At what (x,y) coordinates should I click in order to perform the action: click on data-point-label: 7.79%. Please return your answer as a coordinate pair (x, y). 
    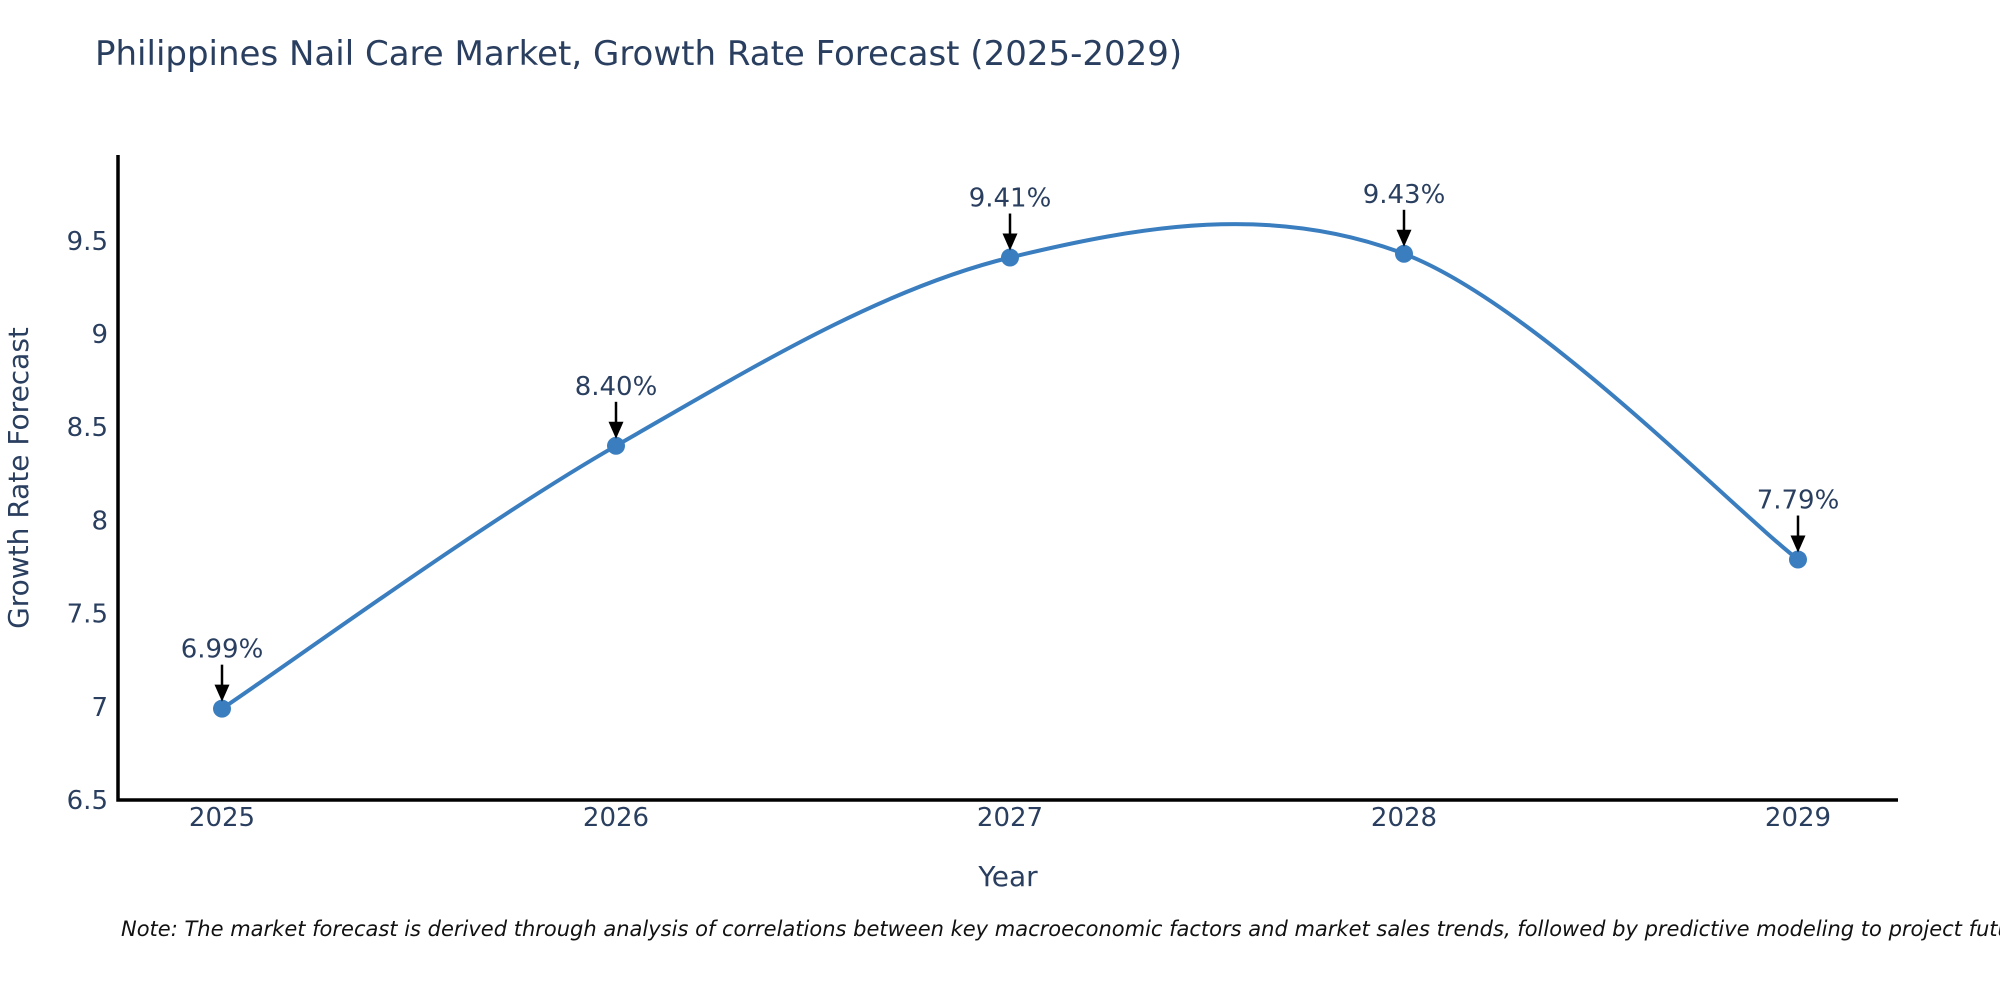
    Looking at the image, I should click on (1798, 501).